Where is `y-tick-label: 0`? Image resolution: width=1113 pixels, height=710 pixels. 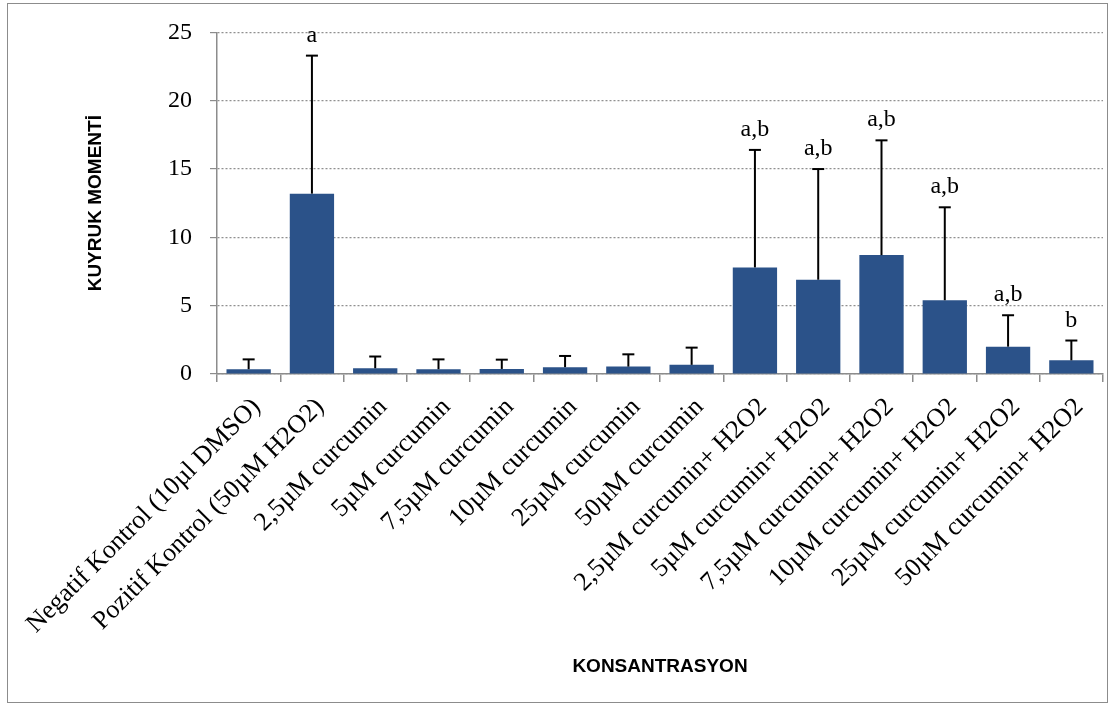
y-tick-label: 0 is located at coordinates (186, 372).